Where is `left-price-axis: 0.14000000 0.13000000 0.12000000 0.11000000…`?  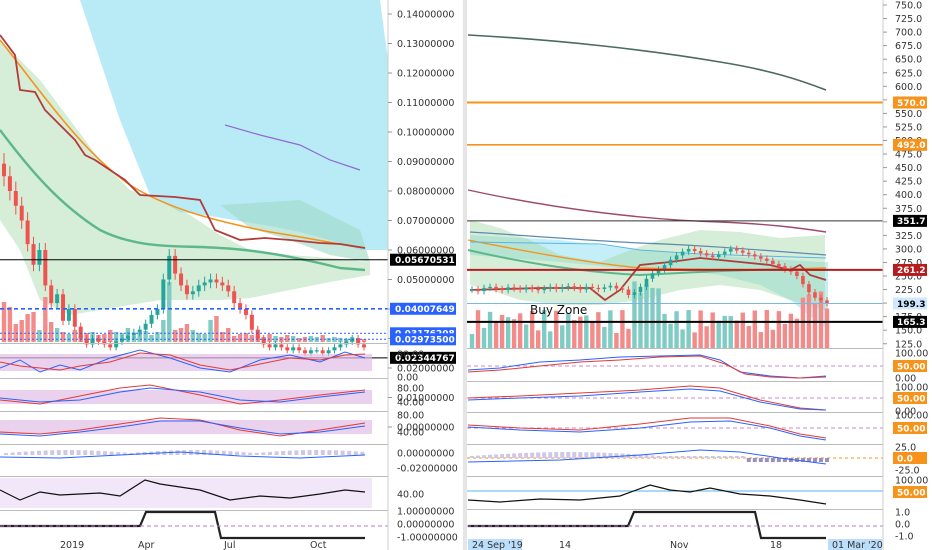
left-price-axis: 0.14000000 0.13000000 0.12000000 0.11000000… is located at coordinates (422, 222).